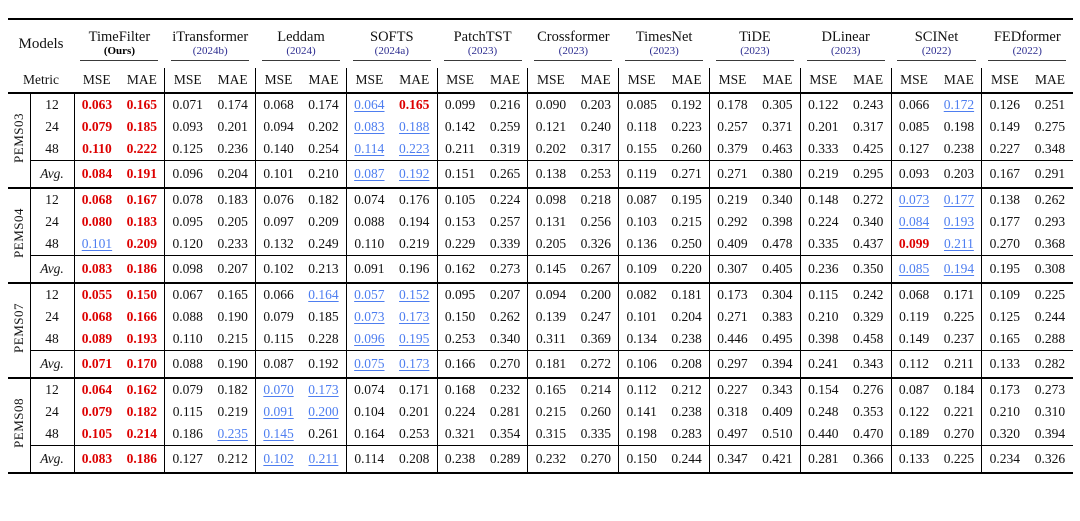  I want to click on model-name: PatchTST, so click(482, 36).